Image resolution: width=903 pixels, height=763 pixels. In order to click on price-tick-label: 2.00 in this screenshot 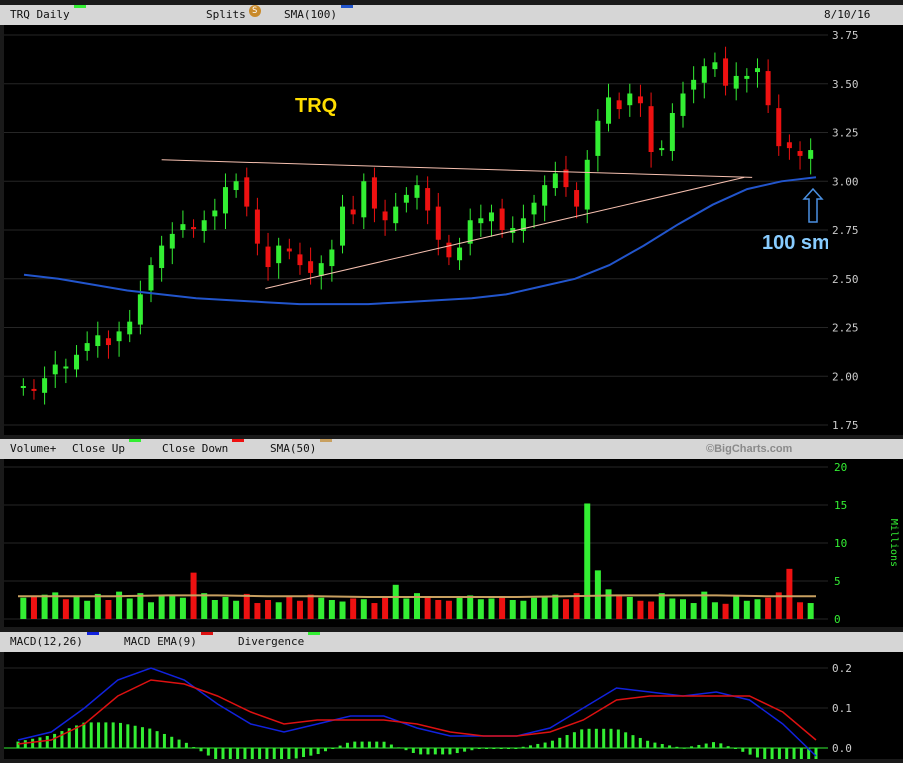, I will do `click(845, 376)`.